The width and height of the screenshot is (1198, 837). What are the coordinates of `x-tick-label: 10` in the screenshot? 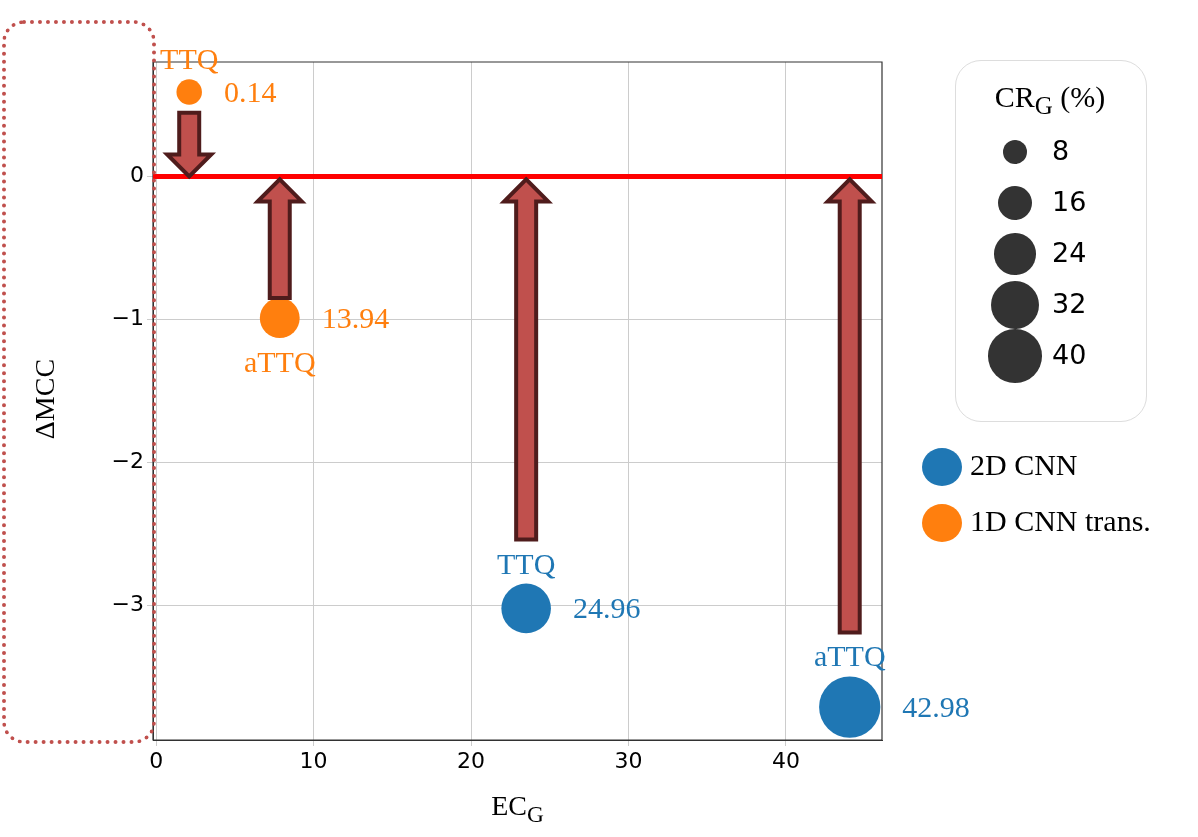 It's located at (313, 760).